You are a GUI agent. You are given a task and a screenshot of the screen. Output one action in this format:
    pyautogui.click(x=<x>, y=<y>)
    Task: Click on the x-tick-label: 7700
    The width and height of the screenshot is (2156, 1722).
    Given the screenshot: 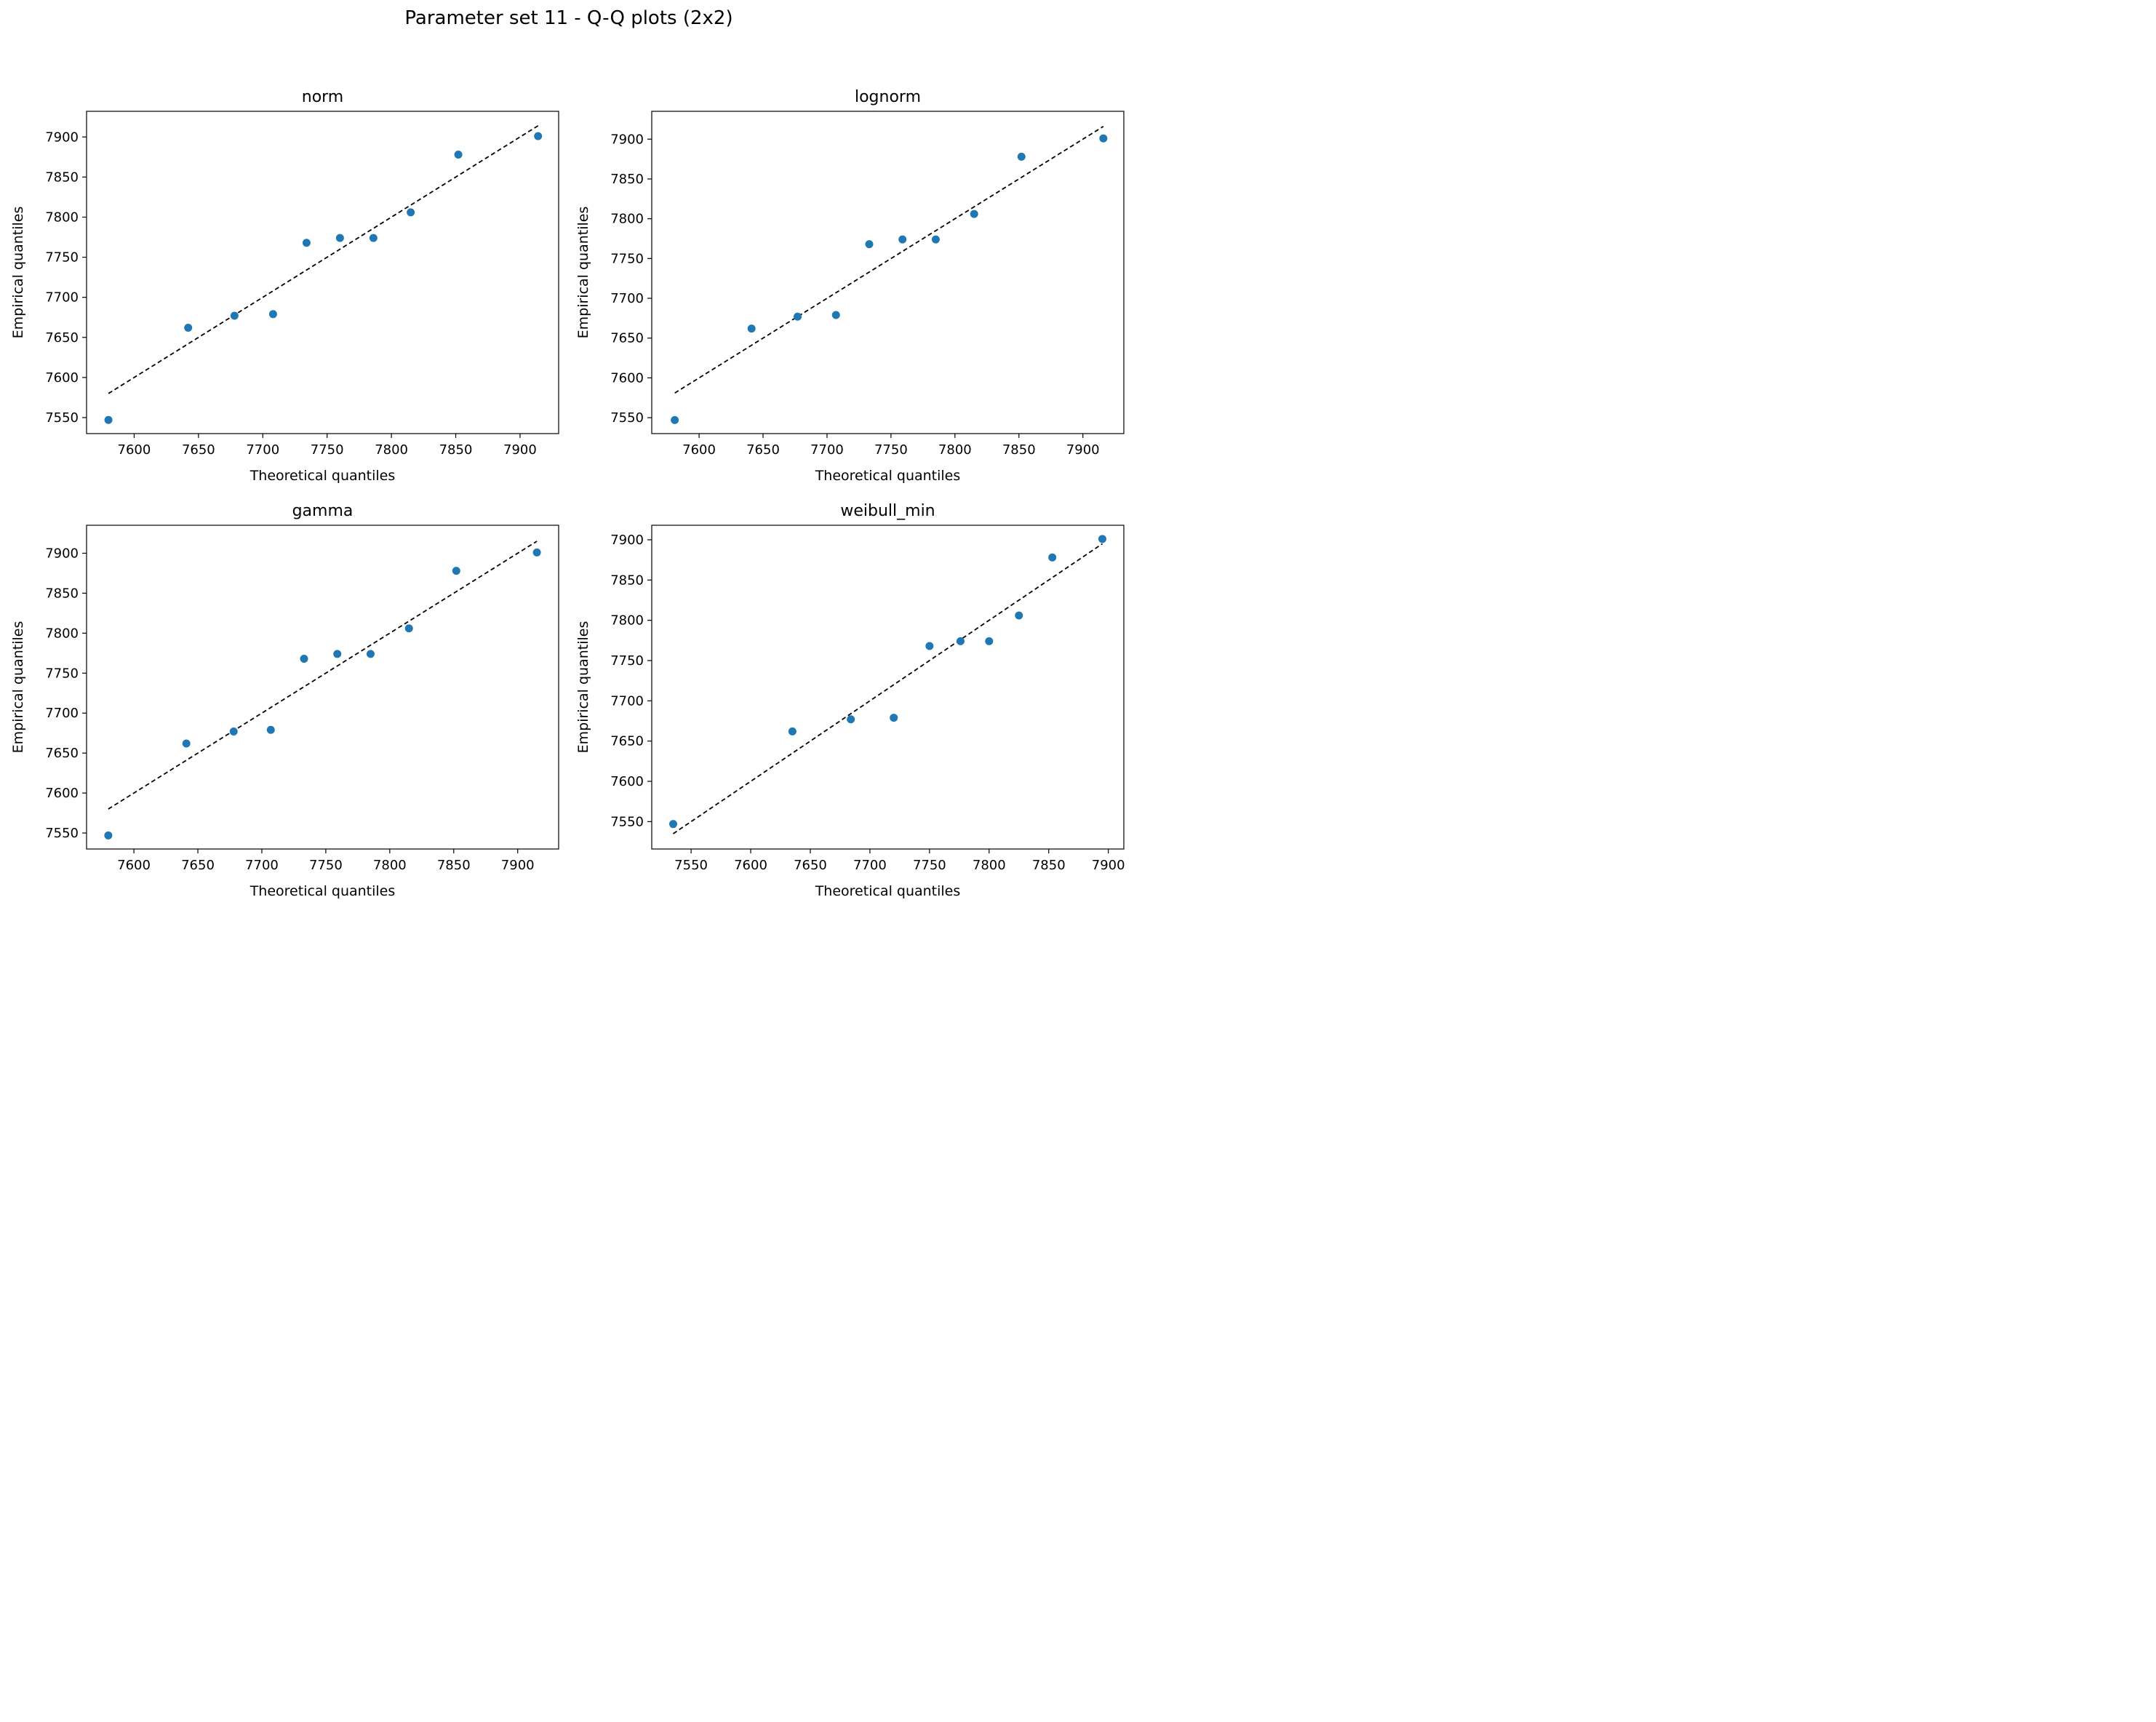 What is the action you would take?
    pyautogui.click(x=262, y=450)
    